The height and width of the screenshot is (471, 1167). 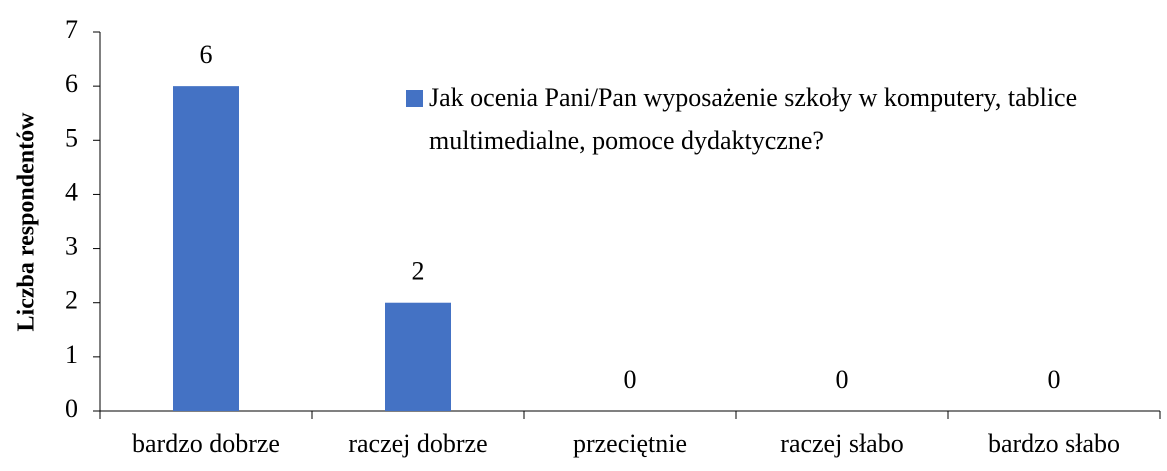 What do you see at coordinates (71, 354) in the screenshot?
I see `y-tick-label: 1` at bounding box center [71, 354].